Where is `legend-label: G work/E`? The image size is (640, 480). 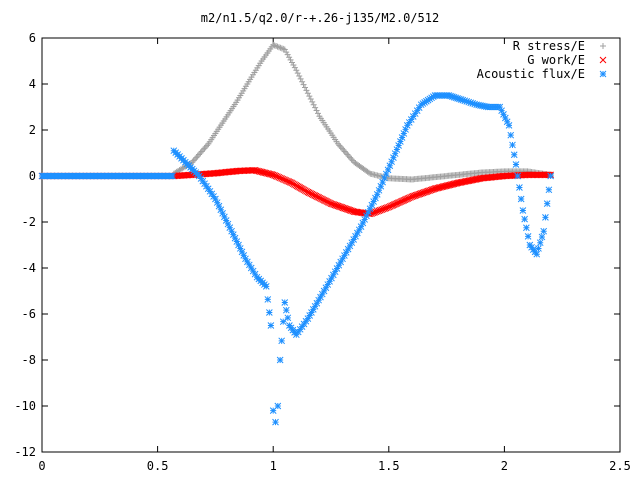
legend-label: G work/E is located at coordinates (556, 60).